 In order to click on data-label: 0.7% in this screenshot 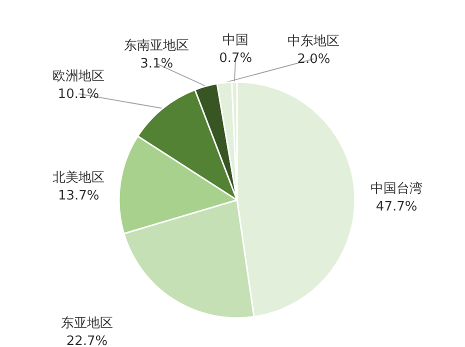, I will do `click(235, 58)`.